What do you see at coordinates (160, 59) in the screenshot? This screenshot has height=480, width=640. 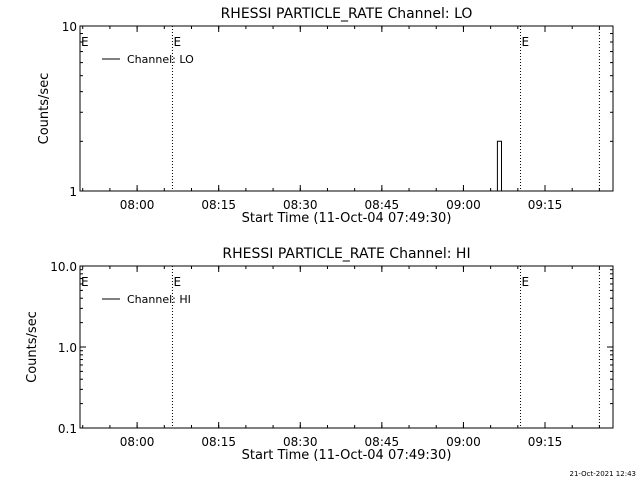 I see `legend-label: Channel: LO` at bounding box center [160, 59].